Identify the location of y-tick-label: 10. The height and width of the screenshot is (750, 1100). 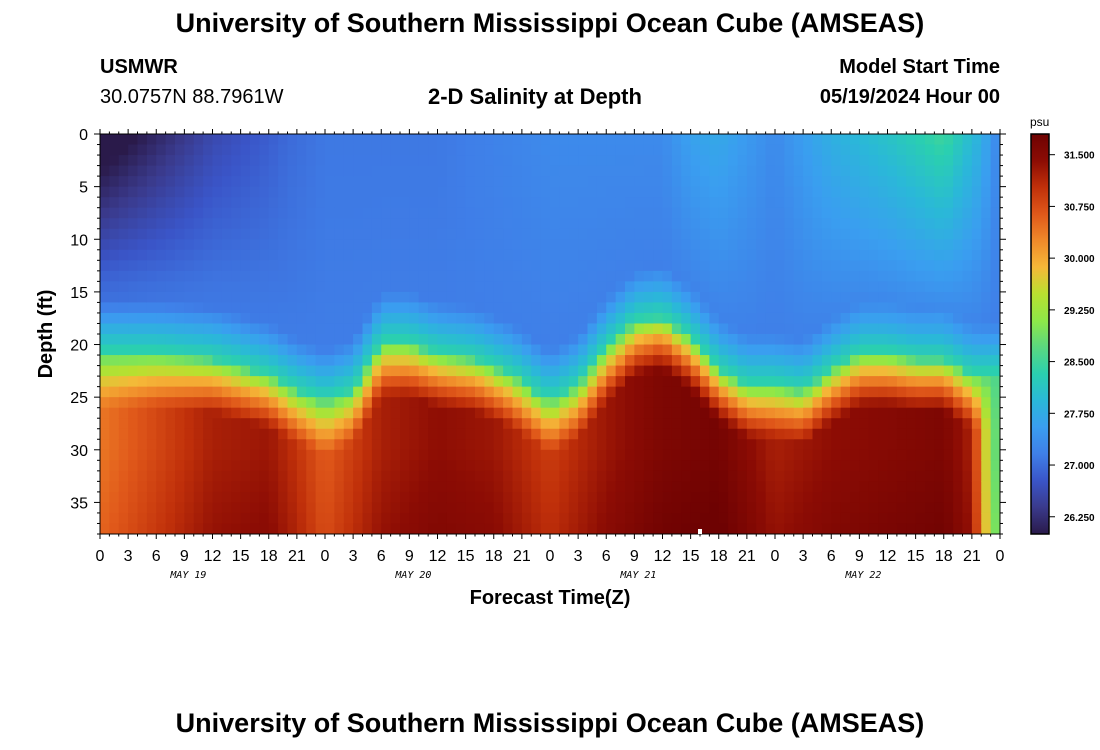
(79, 240).